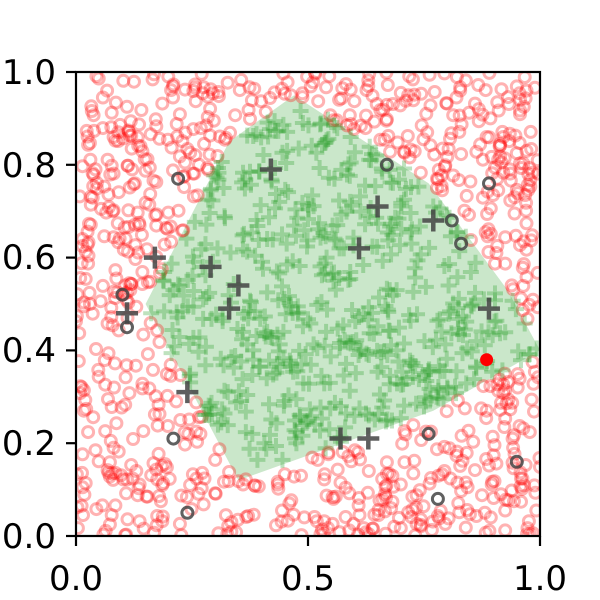 This screenshot has width=600, height=600. I want to click on x-tick-labels: 0.0 0.5 1.0, so click(308, 579).